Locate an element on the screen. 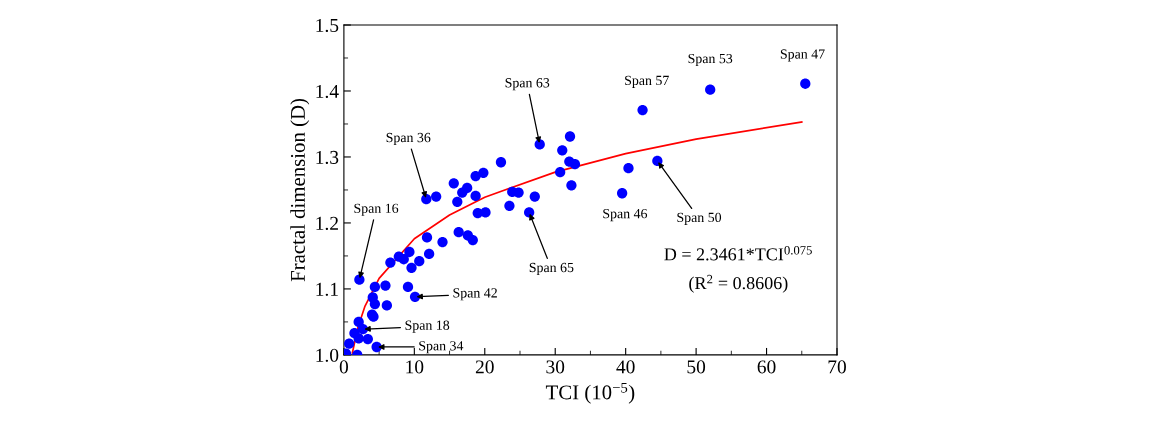  annotation: Span 53 is located at coordinates (710, 60).